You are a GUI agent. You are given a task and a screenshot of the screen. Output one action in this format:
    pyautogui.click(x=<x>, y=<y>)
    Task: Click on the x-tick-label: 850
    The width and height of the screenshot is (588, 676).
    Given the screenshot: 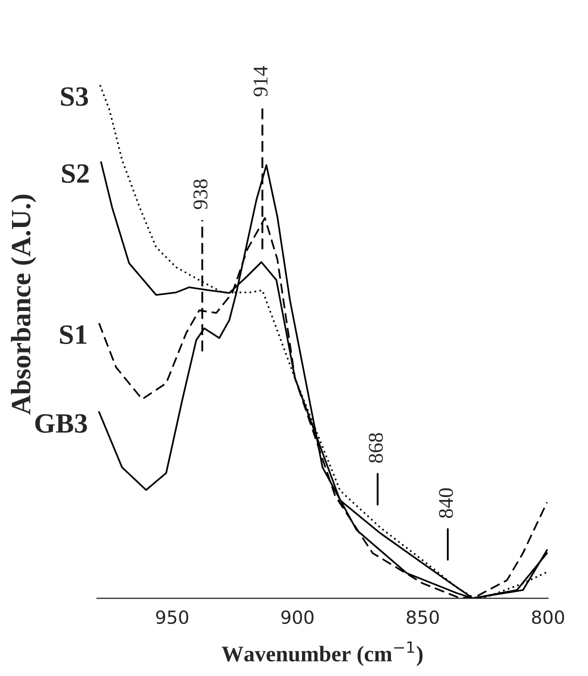 What is the action you would take?
    pyautogui.click(x=422, y=617)
    